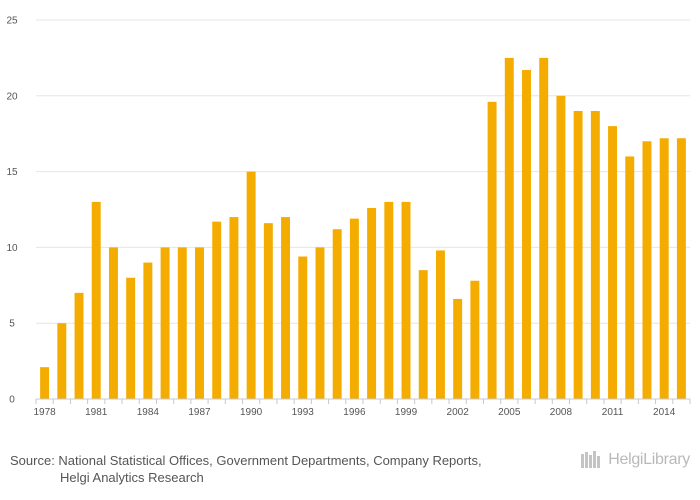 The height and width of the screenshot is (500, 700). I want to click on bar-2000, so click(423, 334).